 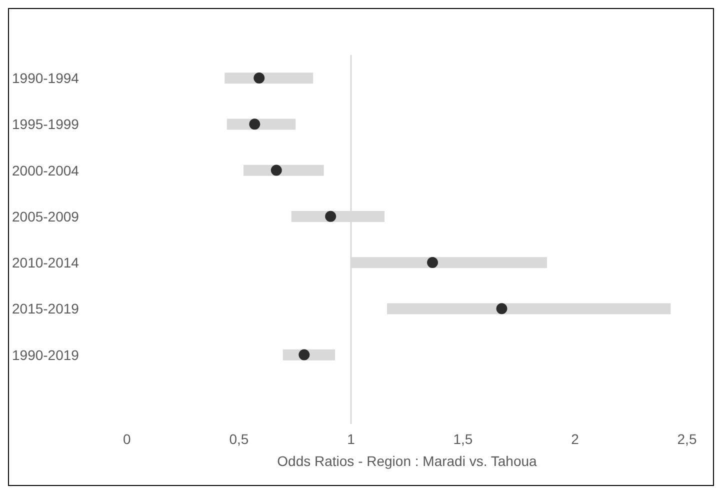 I want to click on x-tick-label: 2, so click(x=575, y=439).